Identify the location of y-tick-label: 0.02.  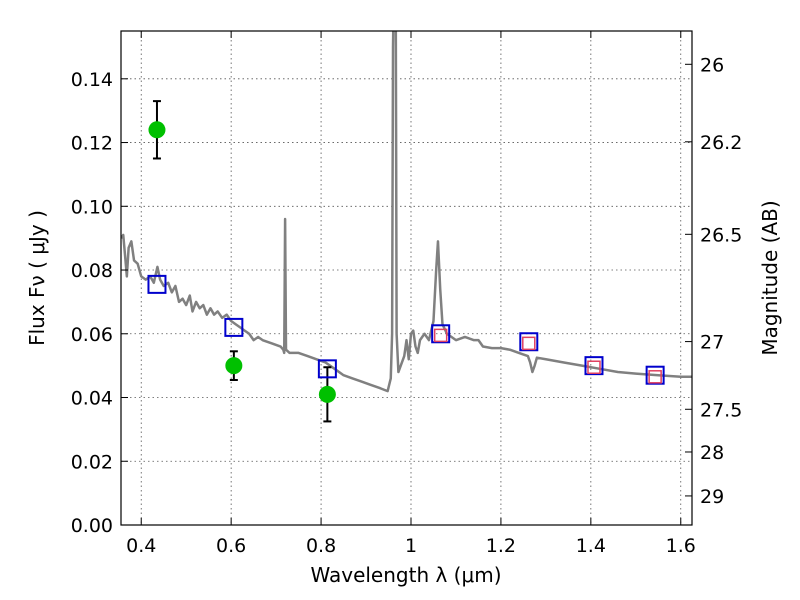
(92, 462).